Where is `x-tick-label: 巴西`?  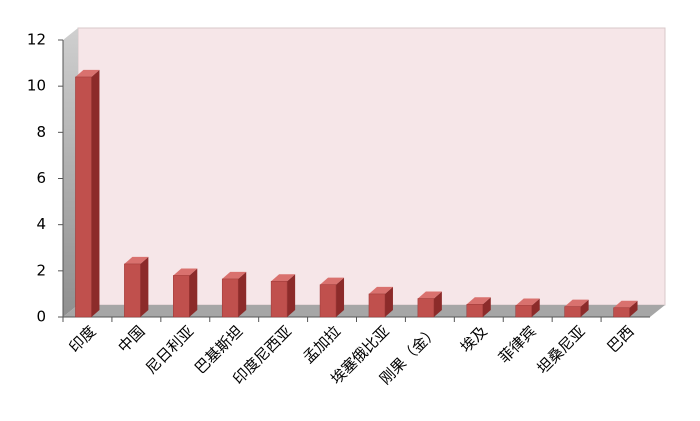
x-tick-label: 巴西 is located at coordinates (621, 339).